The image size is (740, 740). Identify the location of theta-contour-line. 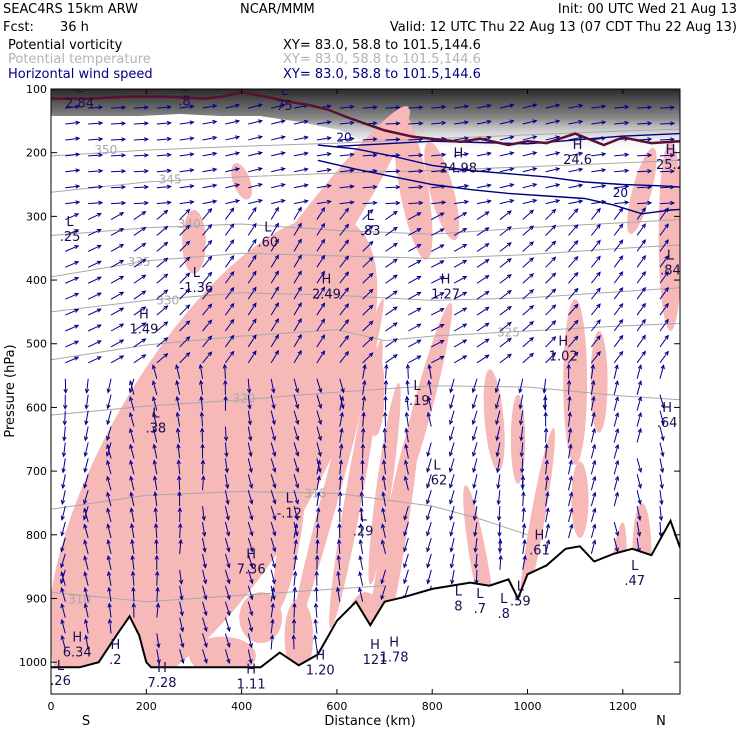
(289, 513).